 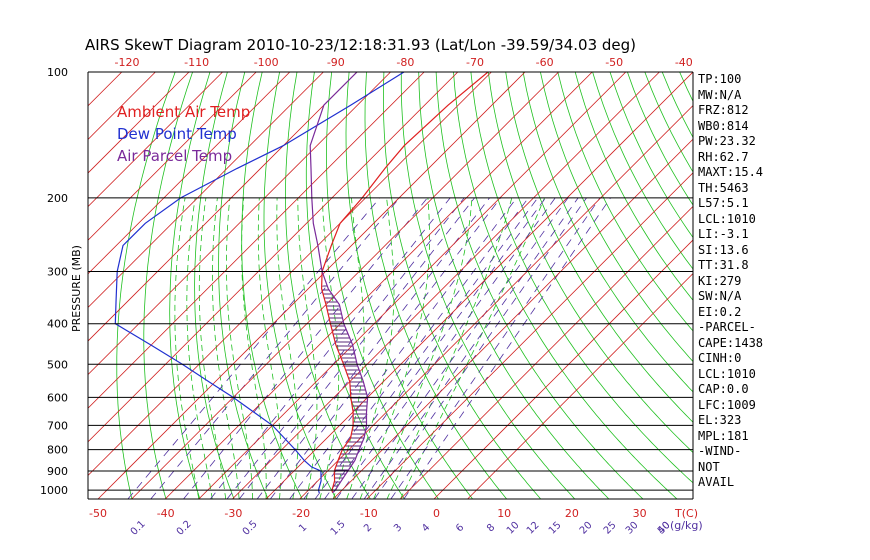 What do you see at coordinates (731, 342) in the screenshot?
I see `stat-line: CAPE:1438` at bounding box center [731, 342].